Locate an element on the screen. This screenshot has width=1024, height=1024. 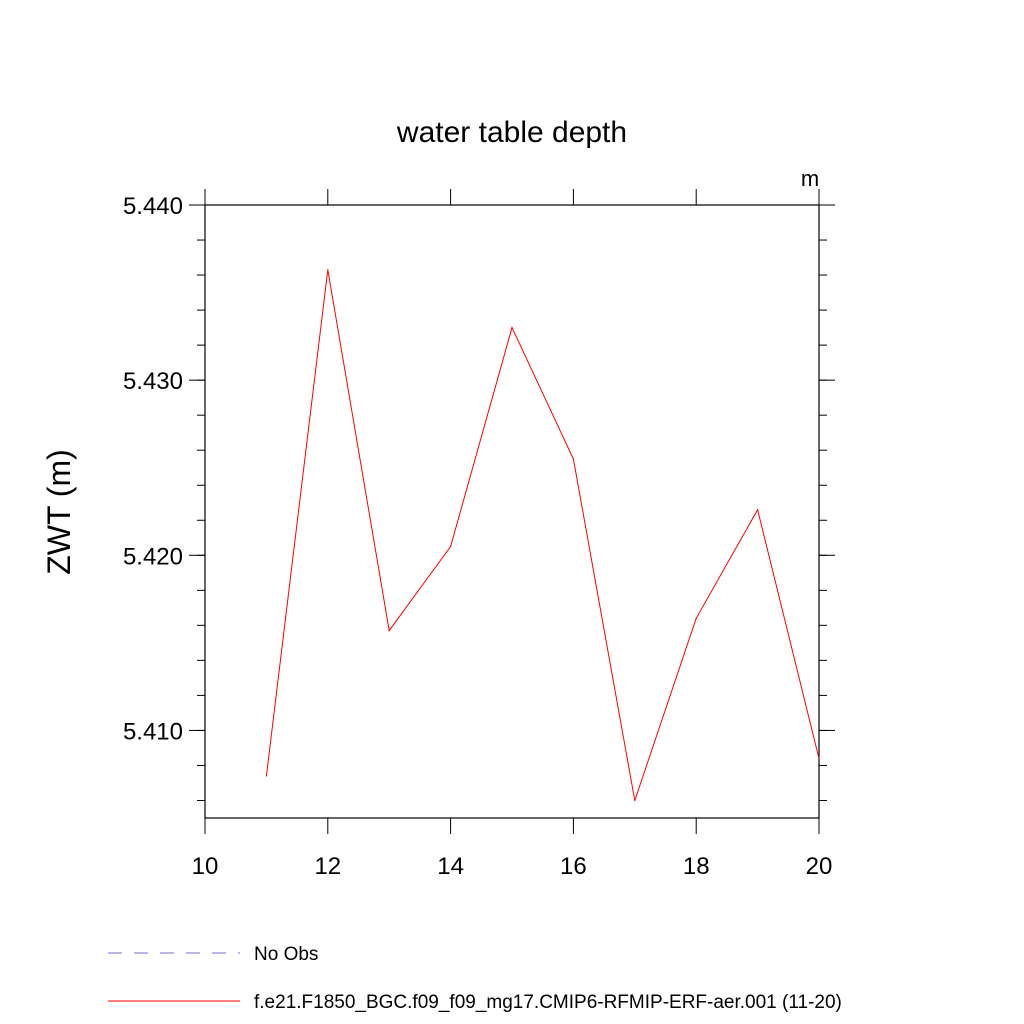
y-axis-label: ZWT (m) is located at coordinates (59, 512).